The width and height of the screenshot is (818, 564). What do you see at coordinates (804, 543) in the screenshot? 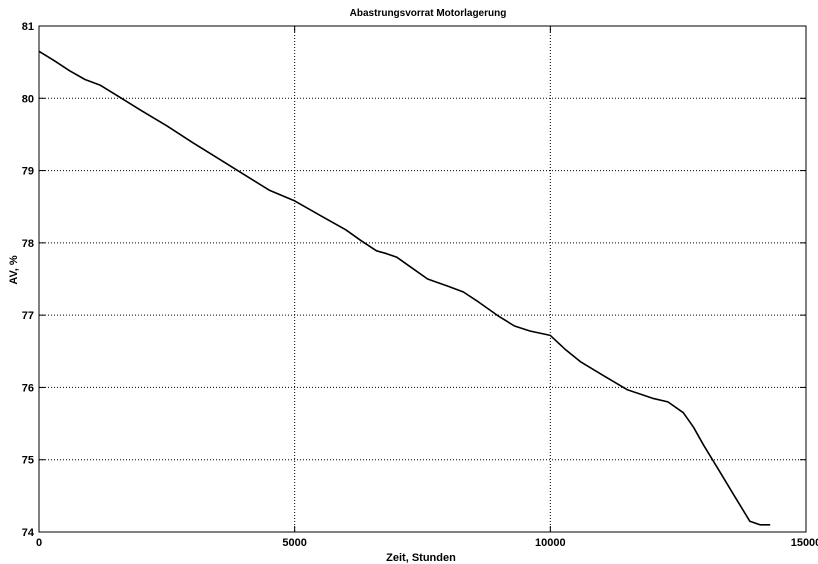
I see `x-tick-label: 15000` at bounding box center [804, 543].